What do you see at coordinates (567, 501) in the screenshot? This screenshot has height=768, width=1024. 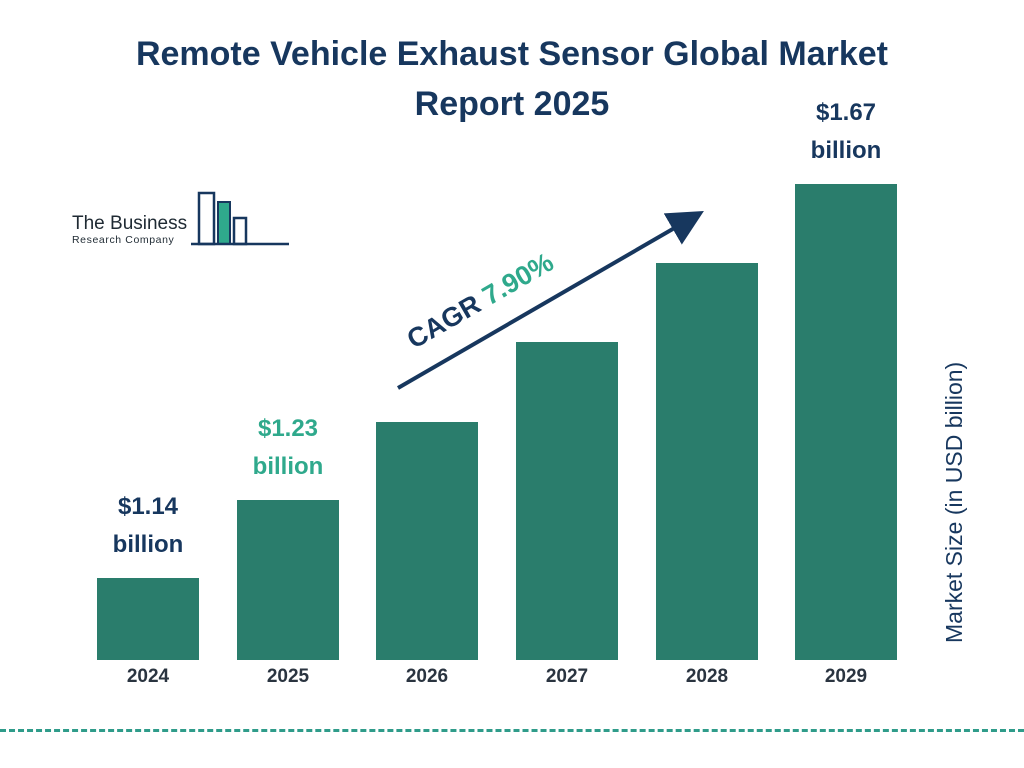 I see `bar-2027` at bounding box center [567, 501].